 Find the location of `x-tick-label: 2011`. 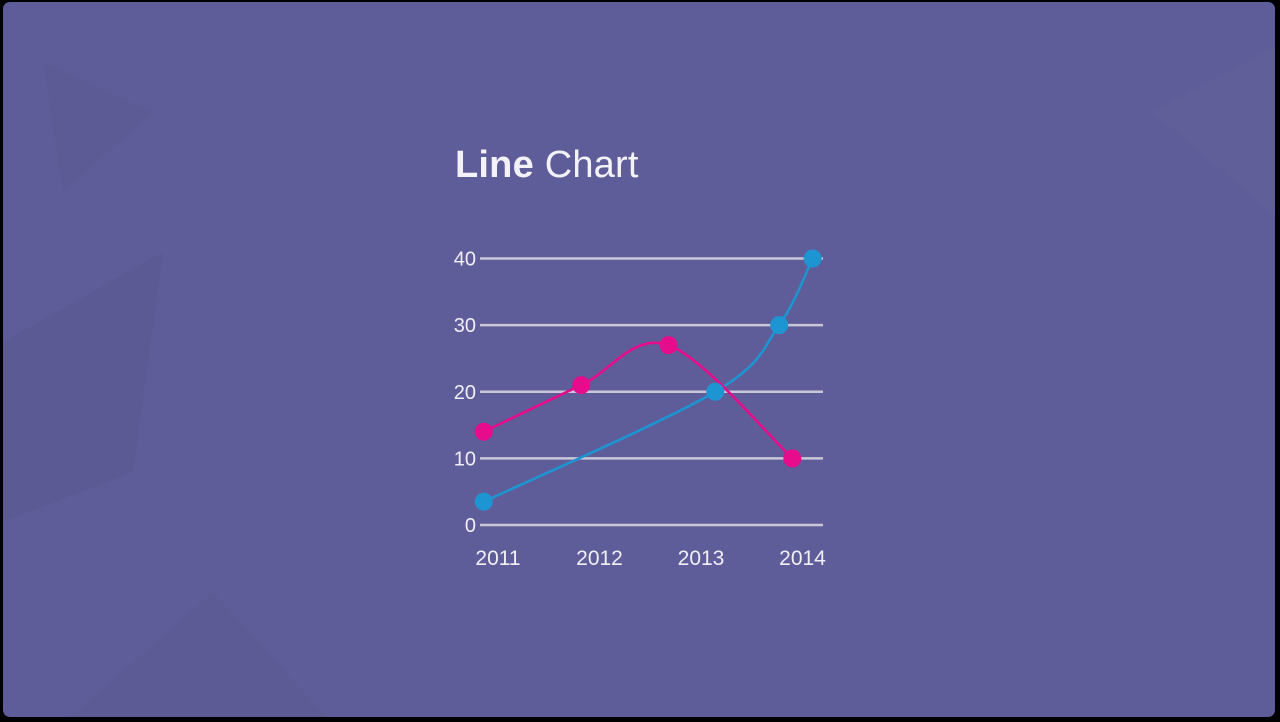

x-tick-label: 2011 is located at coordinates (497, 558).